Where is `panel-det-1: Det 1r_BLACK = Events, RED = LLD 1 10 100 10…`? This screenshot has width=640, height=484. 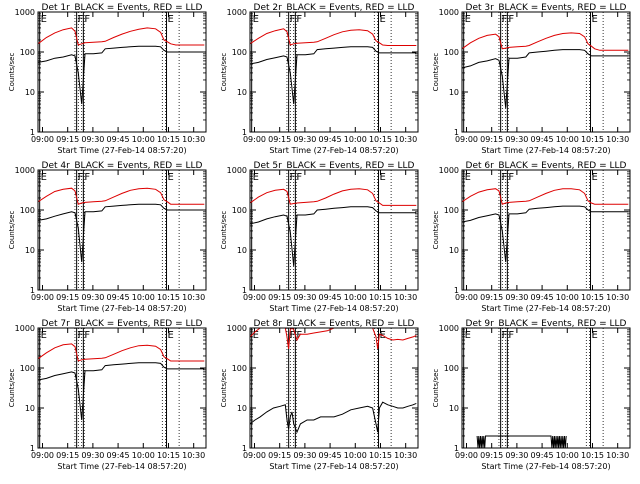 panel-det-1: Det 1r_BLACK = Events, RED = LLD 1 10 100 10… is located at coordinates (107, 79).